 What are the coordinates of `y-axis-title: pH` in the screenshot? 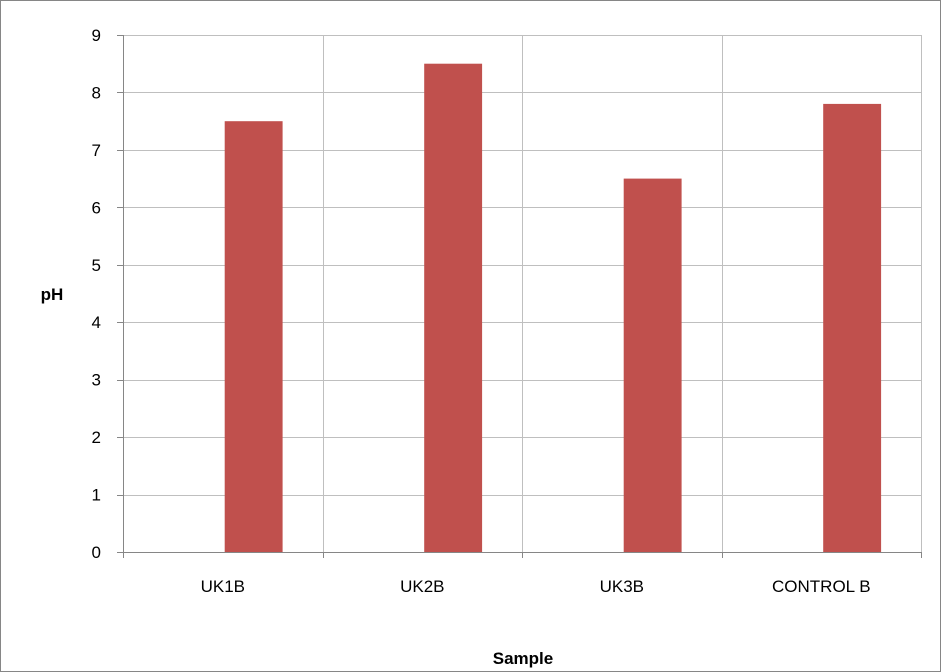 It's located at (52, 294).